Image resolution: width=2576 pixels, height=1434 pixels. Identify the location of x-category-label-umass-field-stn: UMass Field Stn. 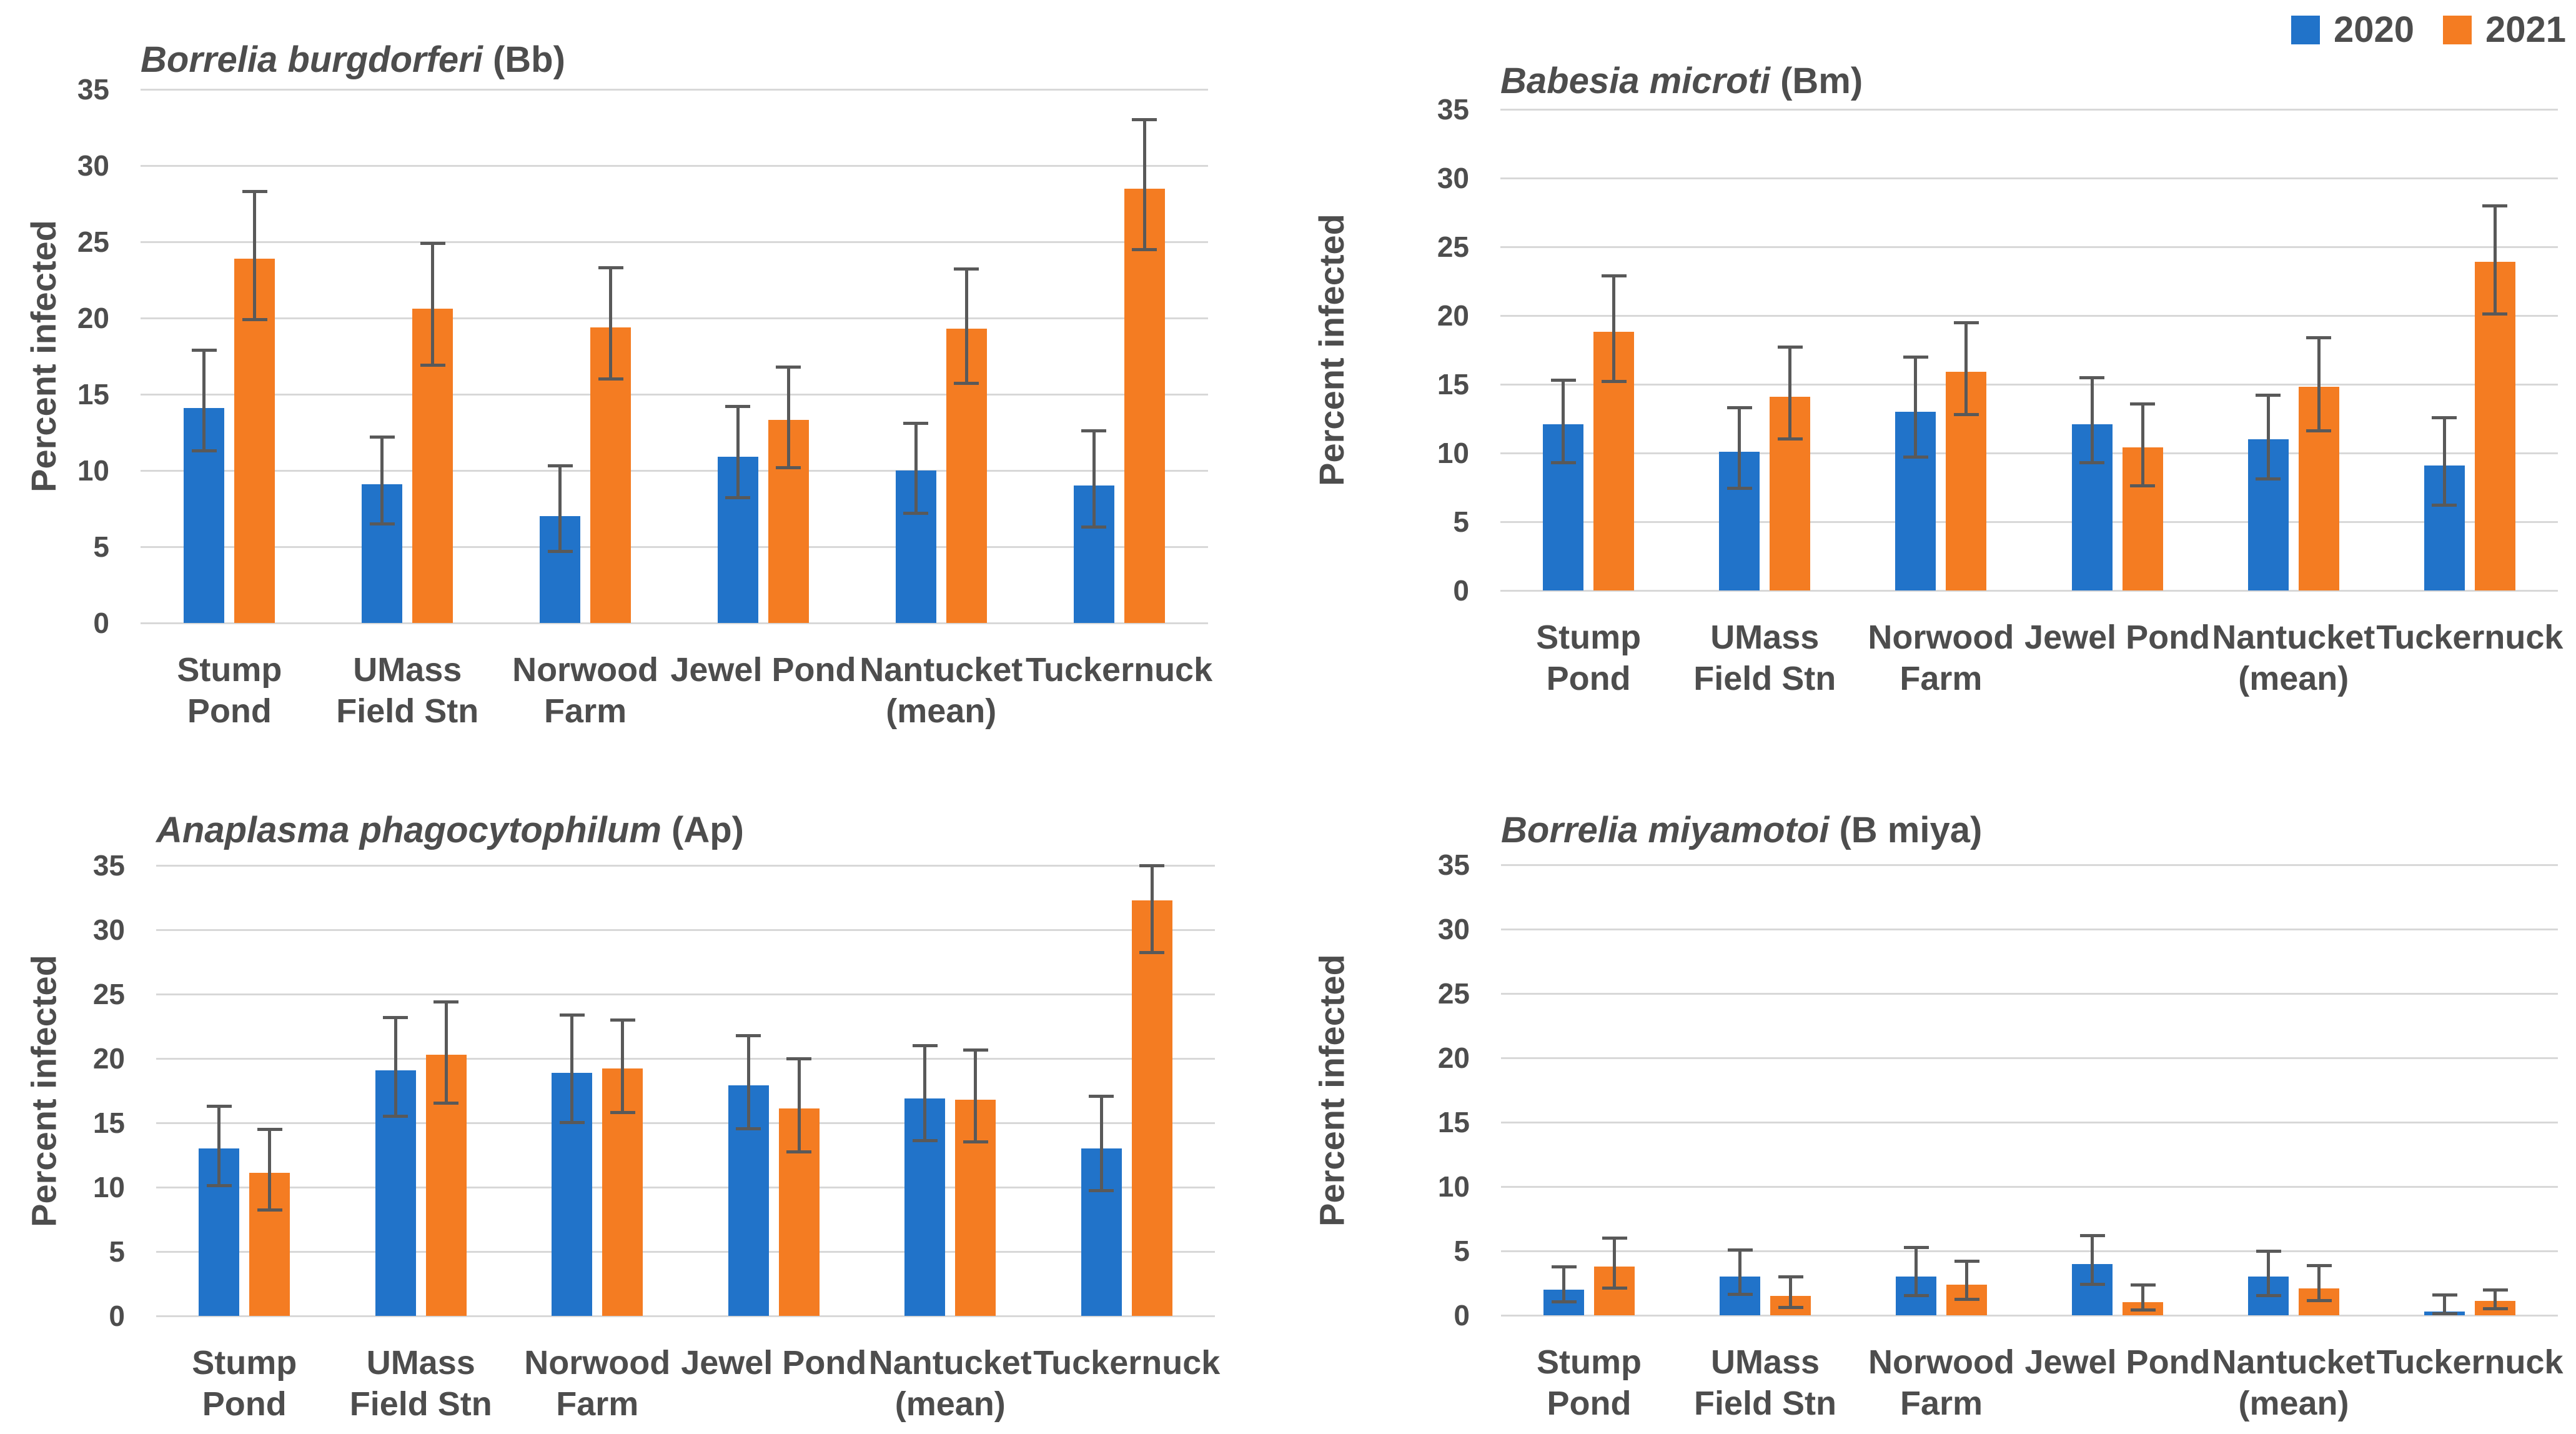
(421, 1383).